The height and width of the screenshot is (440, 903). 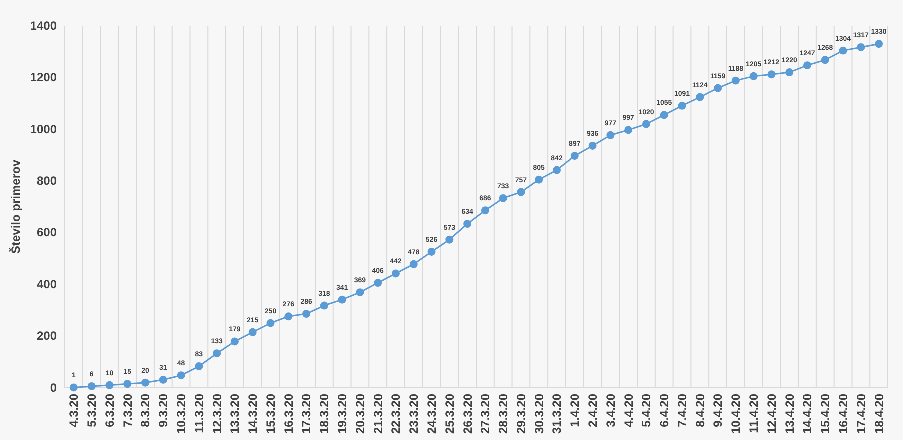 What do you see at coordinates (307, 414) in the screenshot?
I see `x-tick-label: 17.3.20` at bounding box center [307, 414].